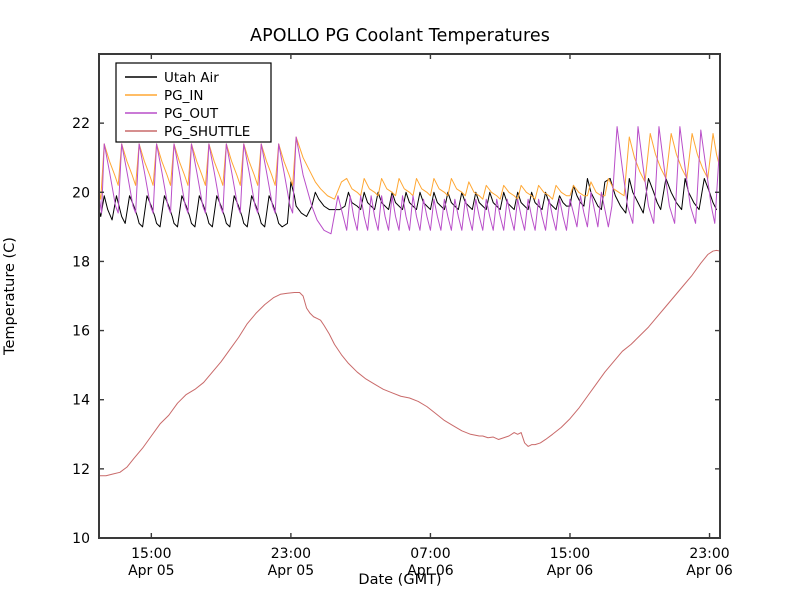 This screenshot has height=600, width=800. What do you see at coordinates (409, 166) in the screenshot?
I see `series-line-pg-in` at bounding box center [409, 166].